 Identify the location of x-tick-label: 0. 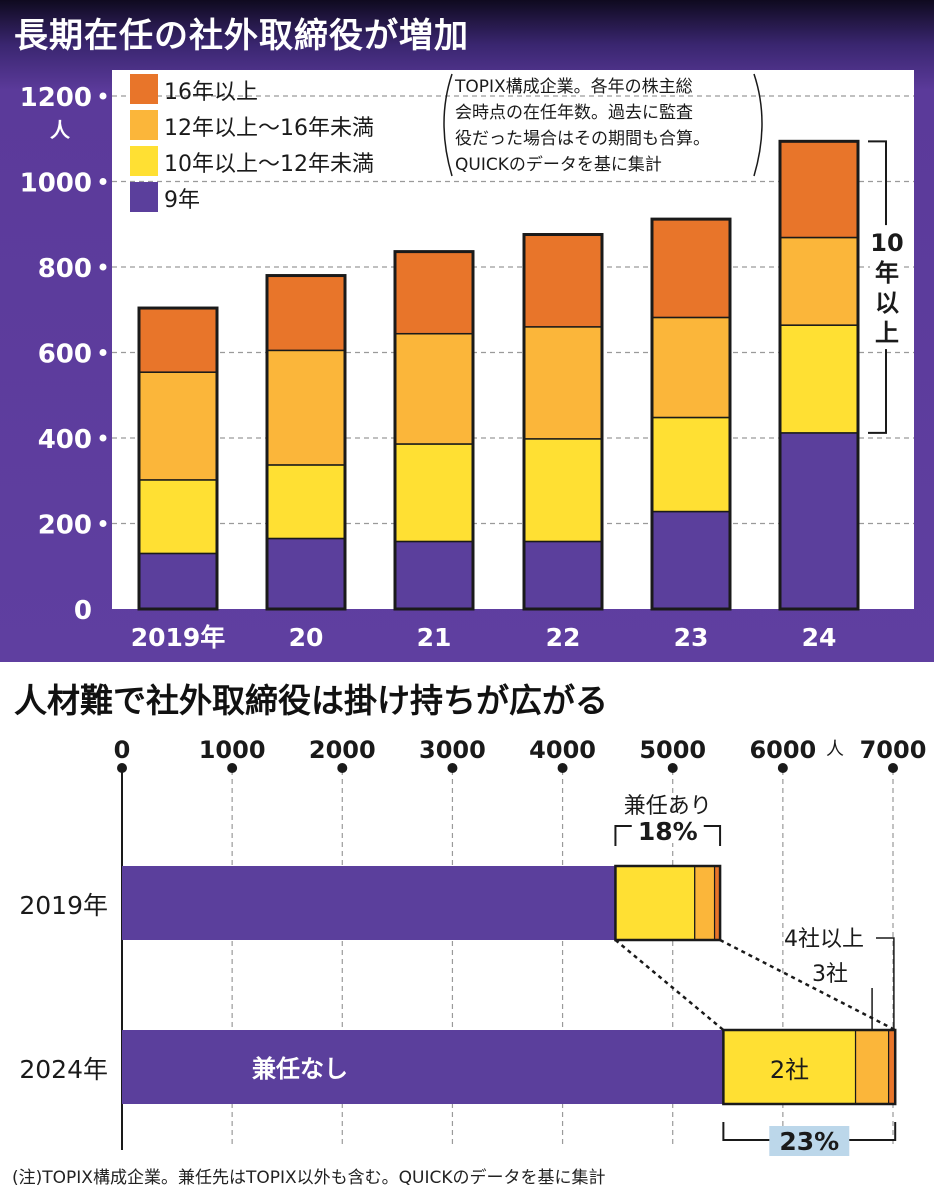
(122, 750).